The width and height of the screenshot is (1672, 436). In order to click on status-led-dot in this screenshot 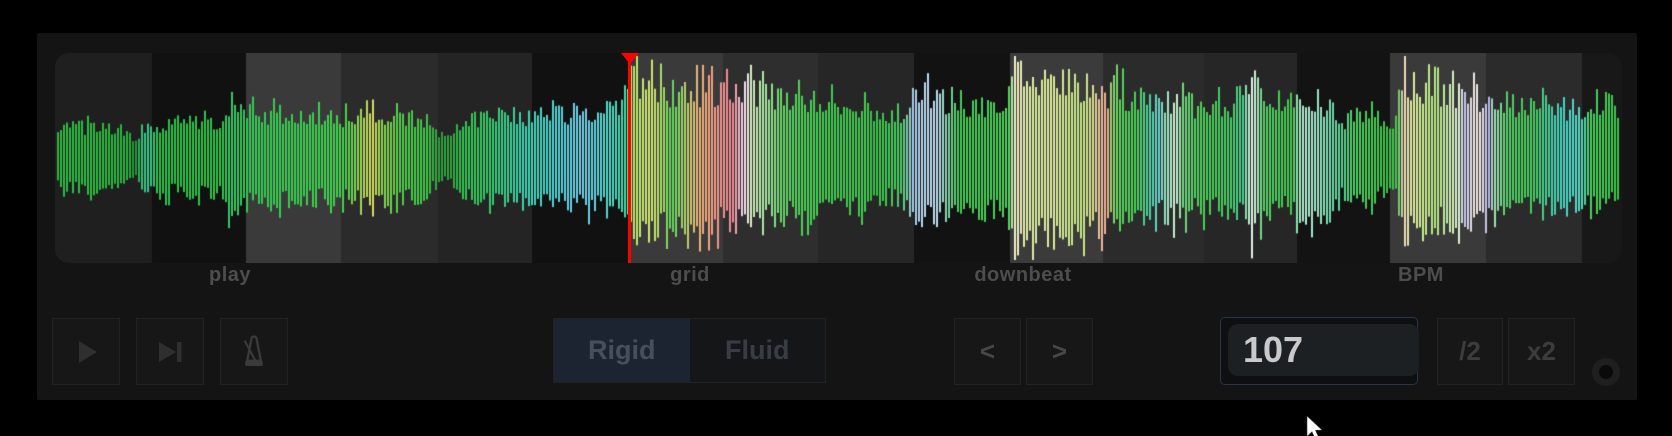, I will do `click(1606, 372)`.